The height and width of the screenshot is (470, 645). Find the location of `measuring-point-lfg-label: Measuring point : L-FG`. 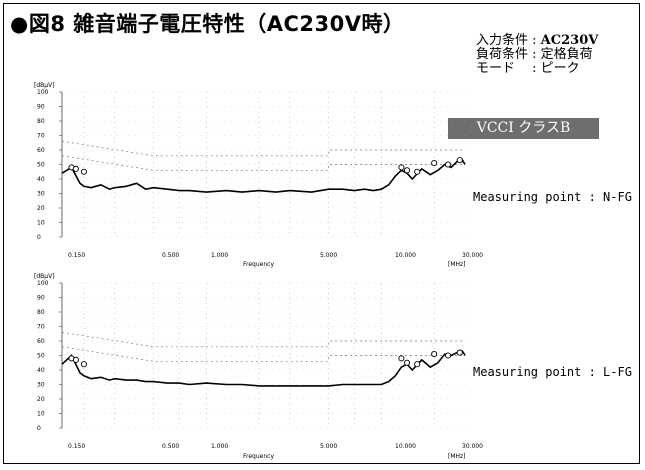

measuring-point-lfg-label: Measuring point : L-FG is located at coordinates (552, 372).